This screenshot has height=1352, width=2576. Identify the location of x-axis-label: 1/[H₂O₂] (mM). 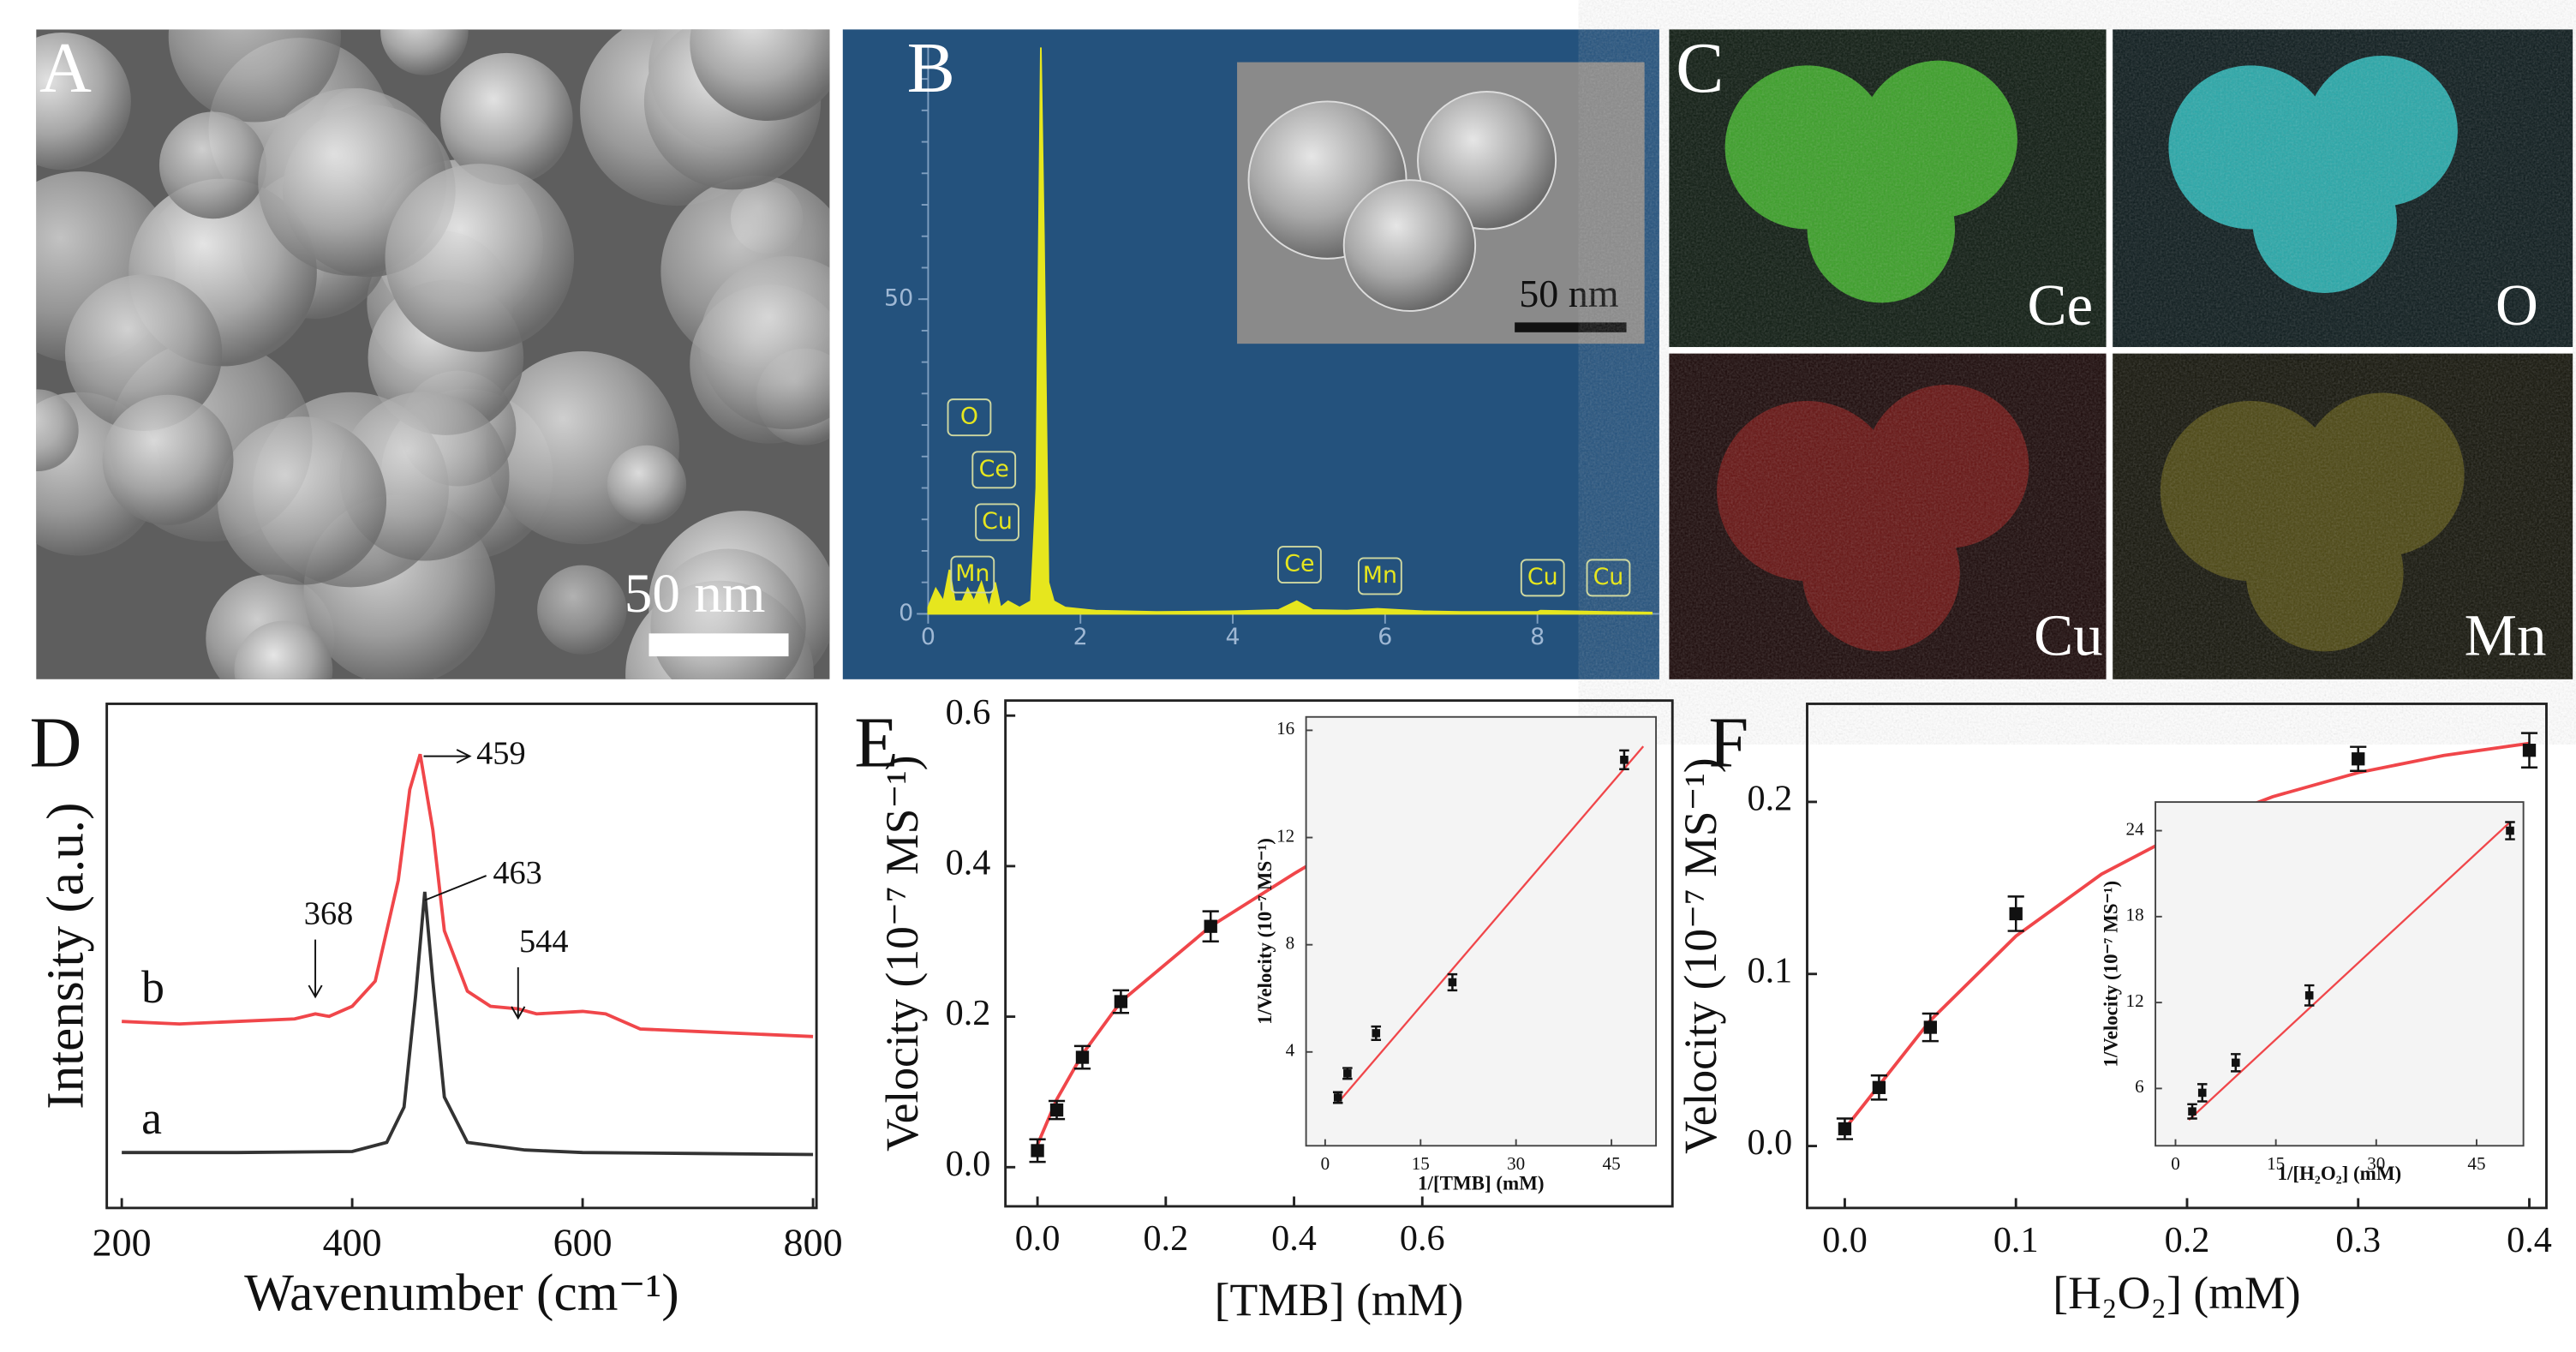
(2339, 1173).